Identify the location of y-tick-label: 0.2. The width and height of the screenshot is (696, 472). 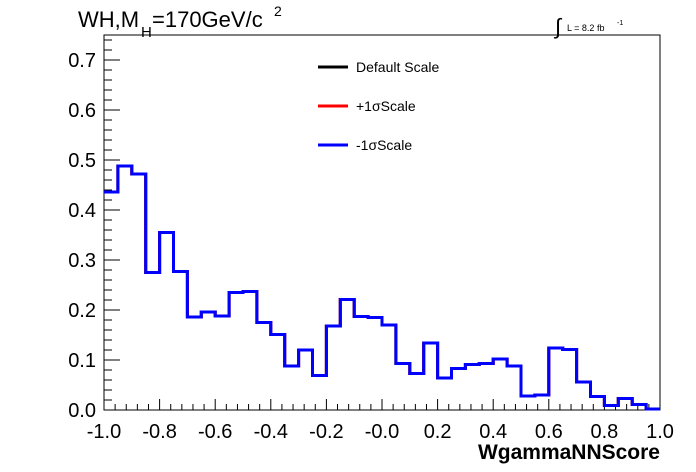
(82, 311).